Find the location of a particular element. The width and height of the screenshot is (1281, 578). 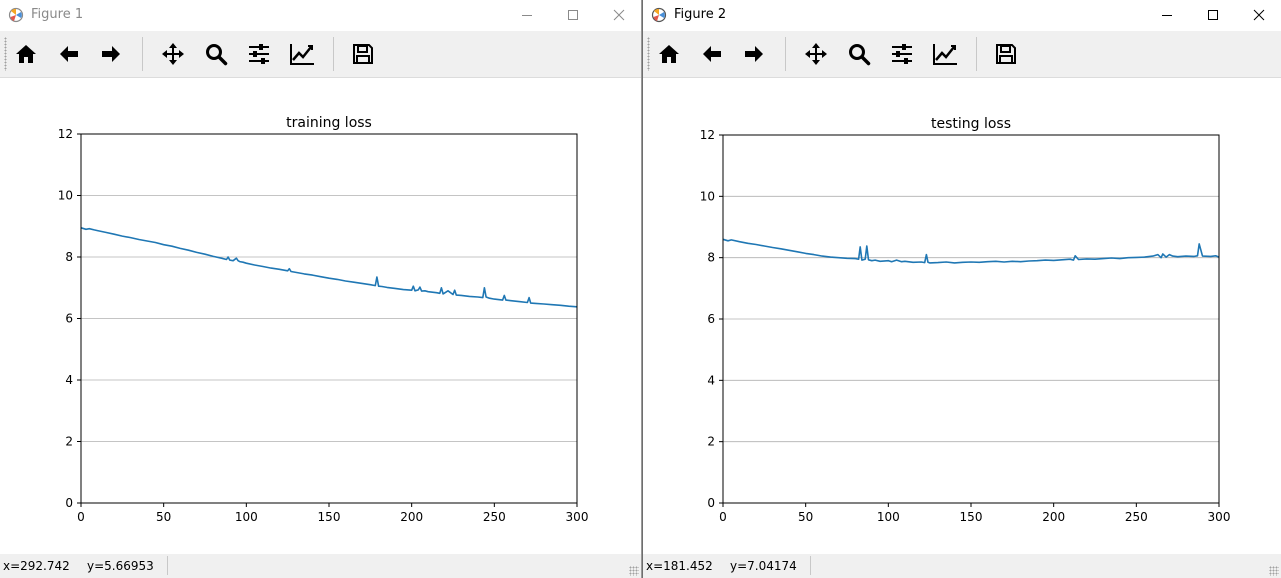

cursor-y-readout: y=7.04174 is located at coordinates (763, 566).